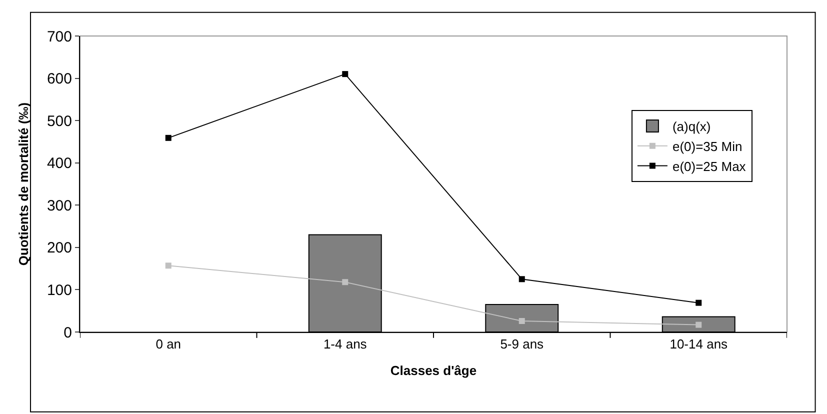 This screenshot has width=827, height=414. I want to click on y-tick-label: 100, so click(59, 290).